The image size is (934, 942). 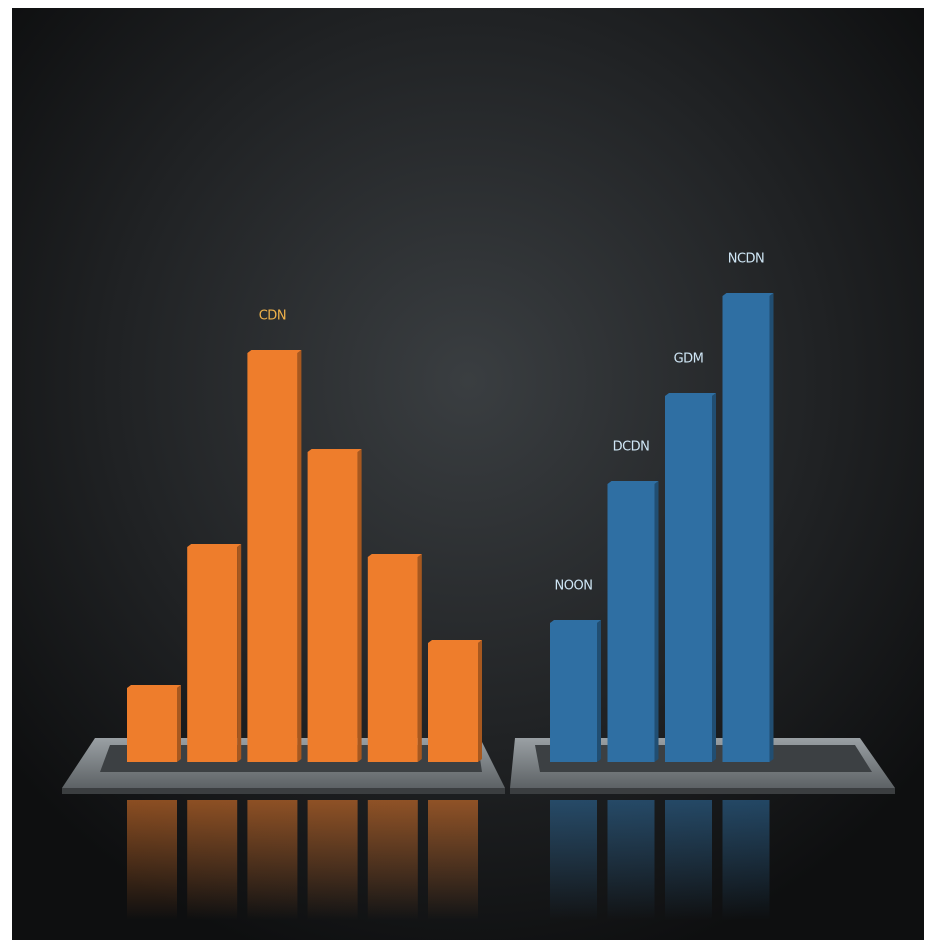 What do you see at coordinates (574, 586) in the screenshot?
I see `bar-label: NOON` at bounding box center [574, 586].